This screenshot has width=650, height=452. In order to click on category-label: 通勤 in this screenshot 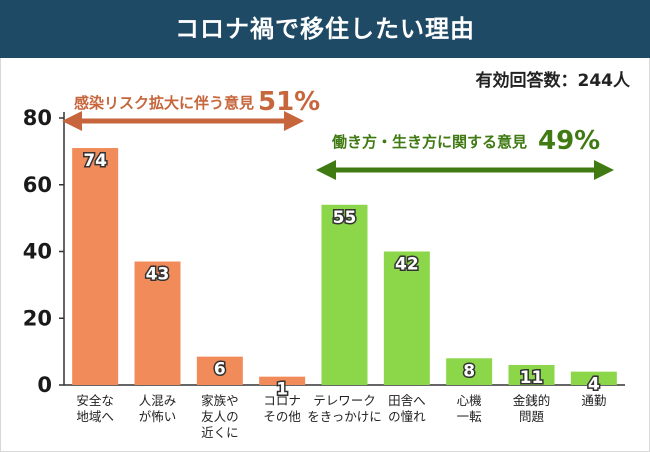, I will do `click(593, 400)`.